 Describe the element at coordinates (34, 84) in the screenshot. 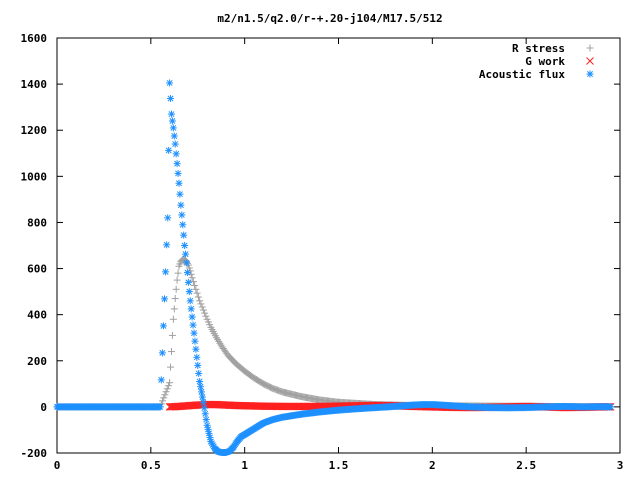

I see `y-tick-label: 1400` at that location.